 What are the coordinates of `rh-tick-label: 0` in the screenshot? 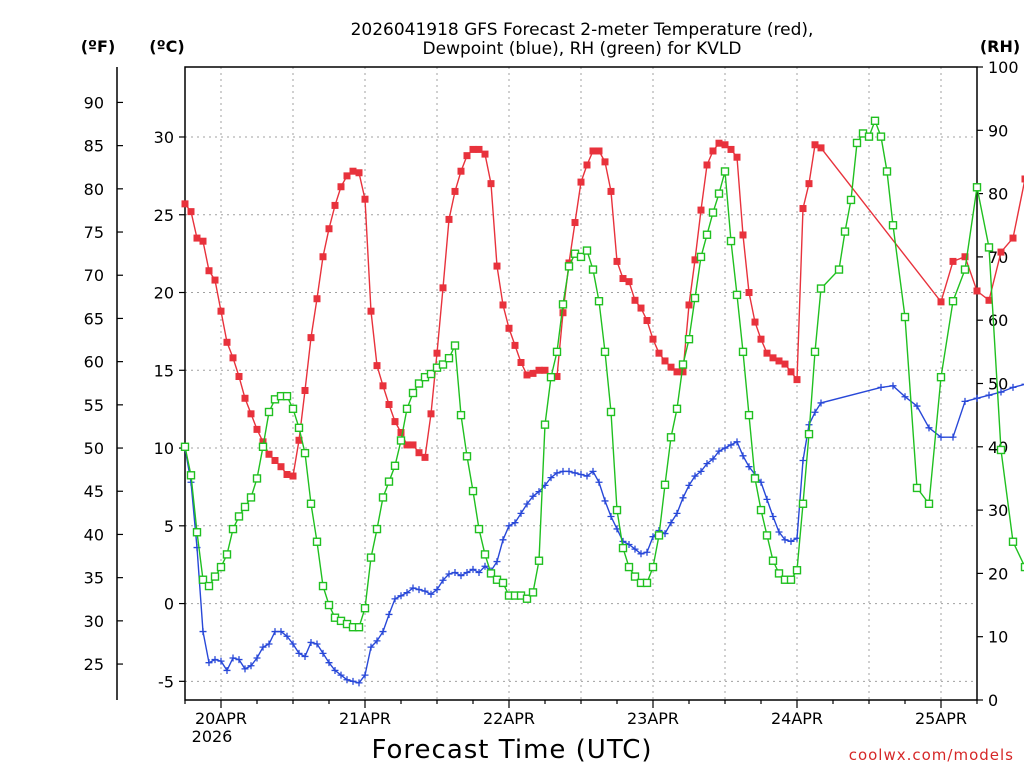 It's located at (993, 700).